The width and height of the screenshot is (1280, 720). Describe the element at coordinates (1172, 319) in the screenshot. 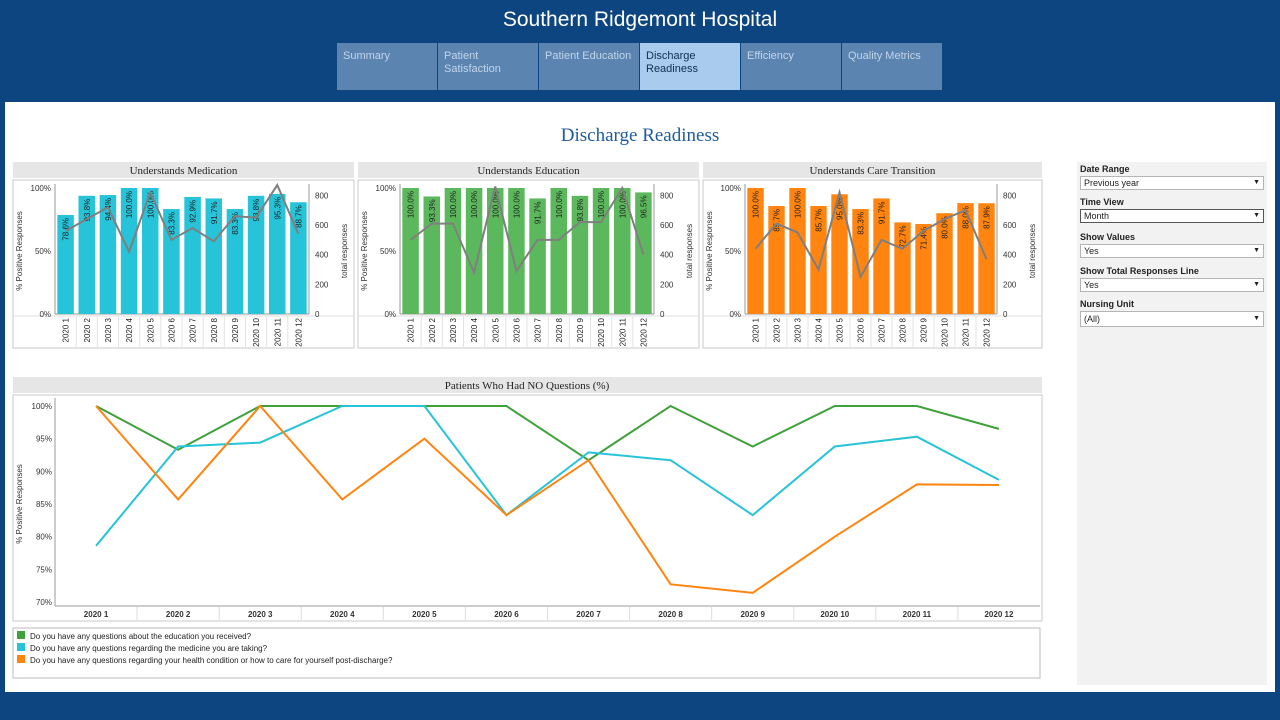

I see `nursing-unit-select: (All) ▼` at that location.